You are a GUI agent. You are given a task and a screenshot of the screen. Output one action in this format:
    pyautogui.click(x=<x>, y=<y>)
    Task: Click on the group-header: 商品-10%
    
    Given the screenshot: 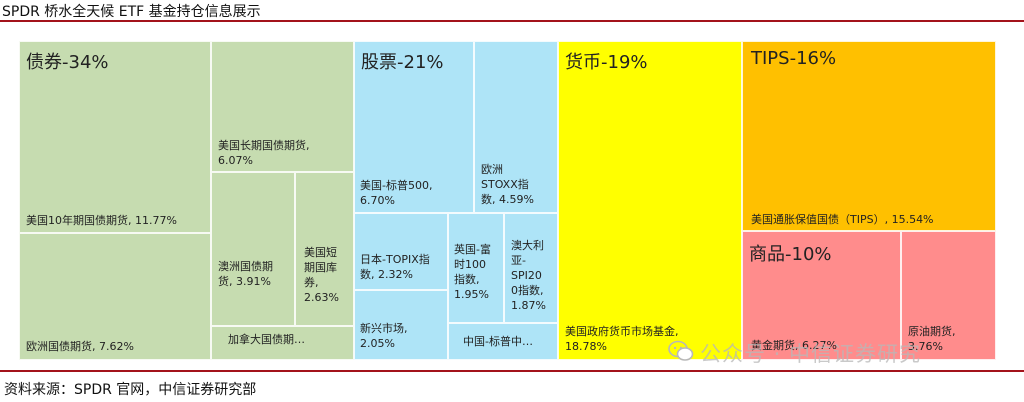 What is the action you would take?
    pyautogui.click(x=790, y=254)
    